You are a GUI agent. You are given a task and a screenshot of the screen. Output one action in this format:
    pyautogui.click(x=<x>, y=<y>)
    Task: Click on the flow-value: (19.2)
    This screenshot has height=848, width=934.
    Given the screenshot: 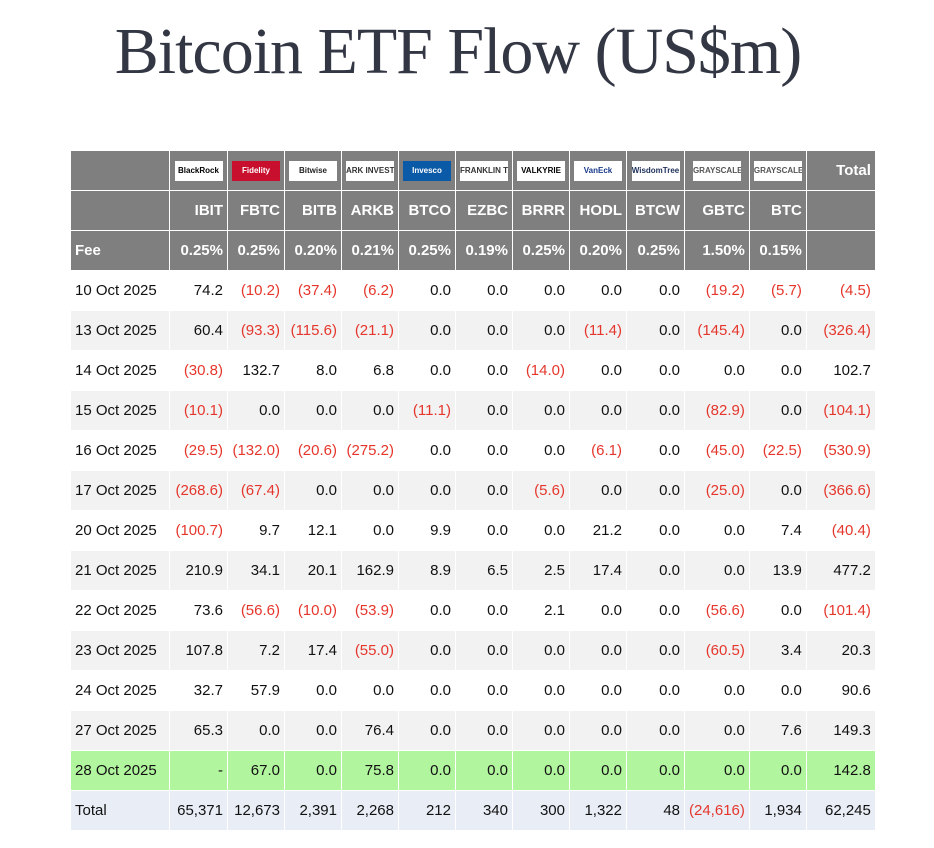 What is the action you would take?
    pyautogui.click(x=717, y=290)
    